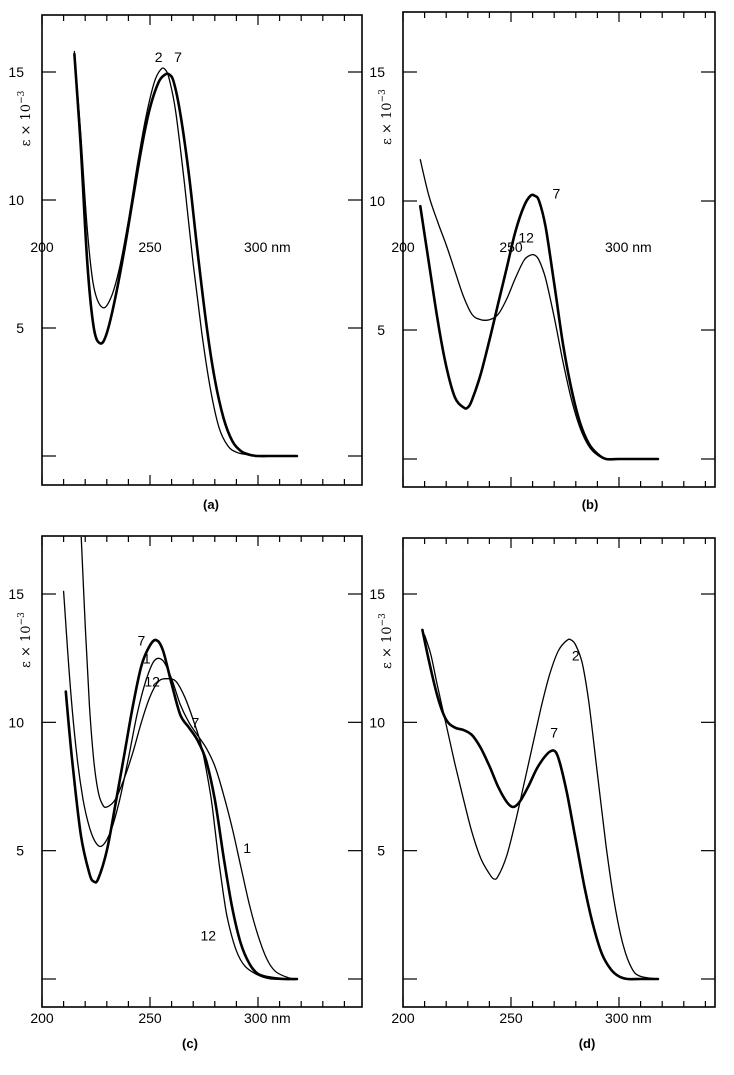 This screenshot has height=1075, width=734. Describe the element at coordinates (190, 1043) in the screenshot. I see `panel-label: (c)` at that location.